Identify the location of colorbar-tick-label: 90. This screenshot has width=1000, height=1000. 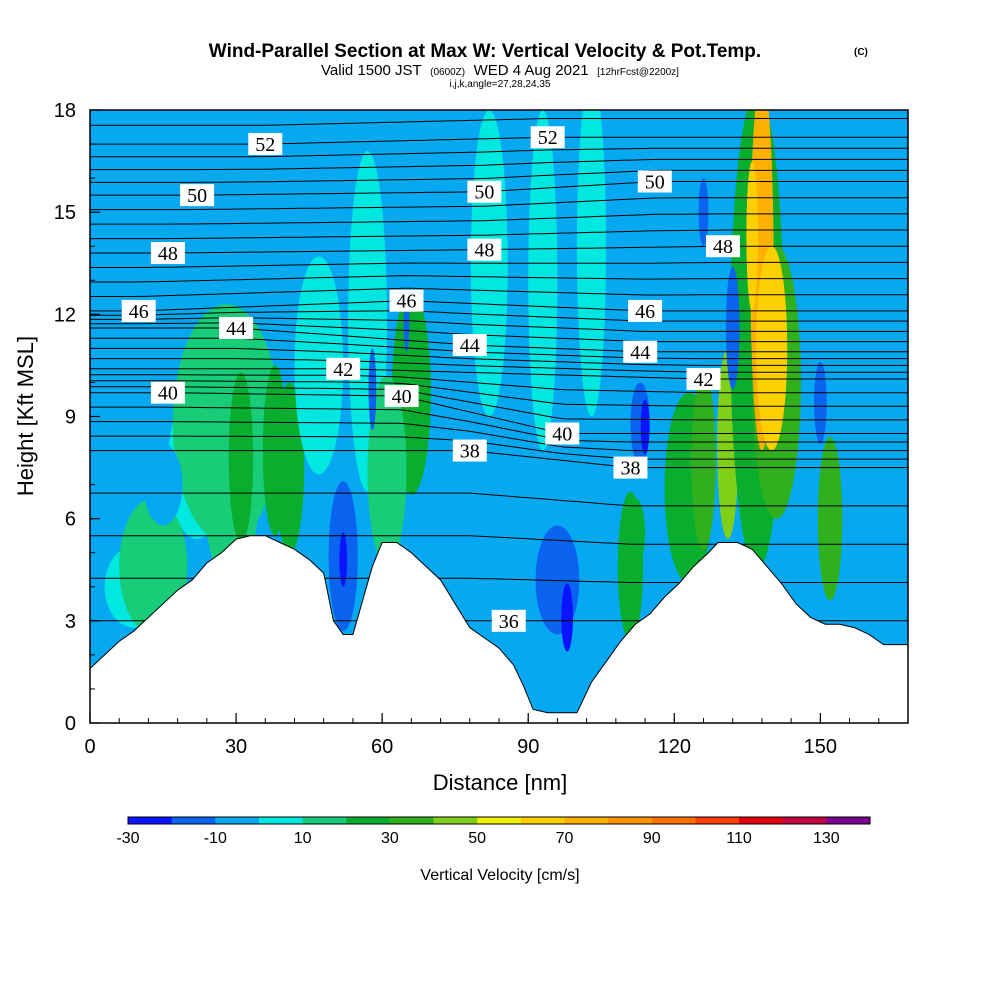
(652, 838).